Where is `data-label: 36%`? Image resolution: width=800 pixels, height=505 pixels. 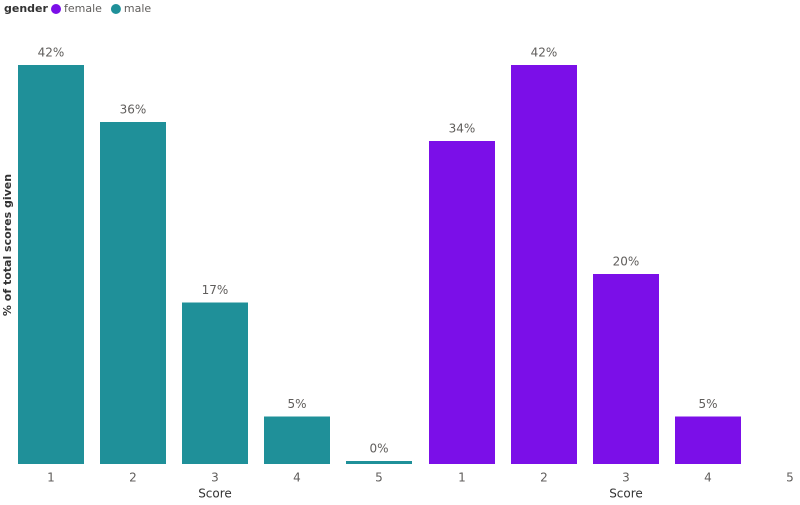
data-label: 36% is located at coordinates (133, 110).